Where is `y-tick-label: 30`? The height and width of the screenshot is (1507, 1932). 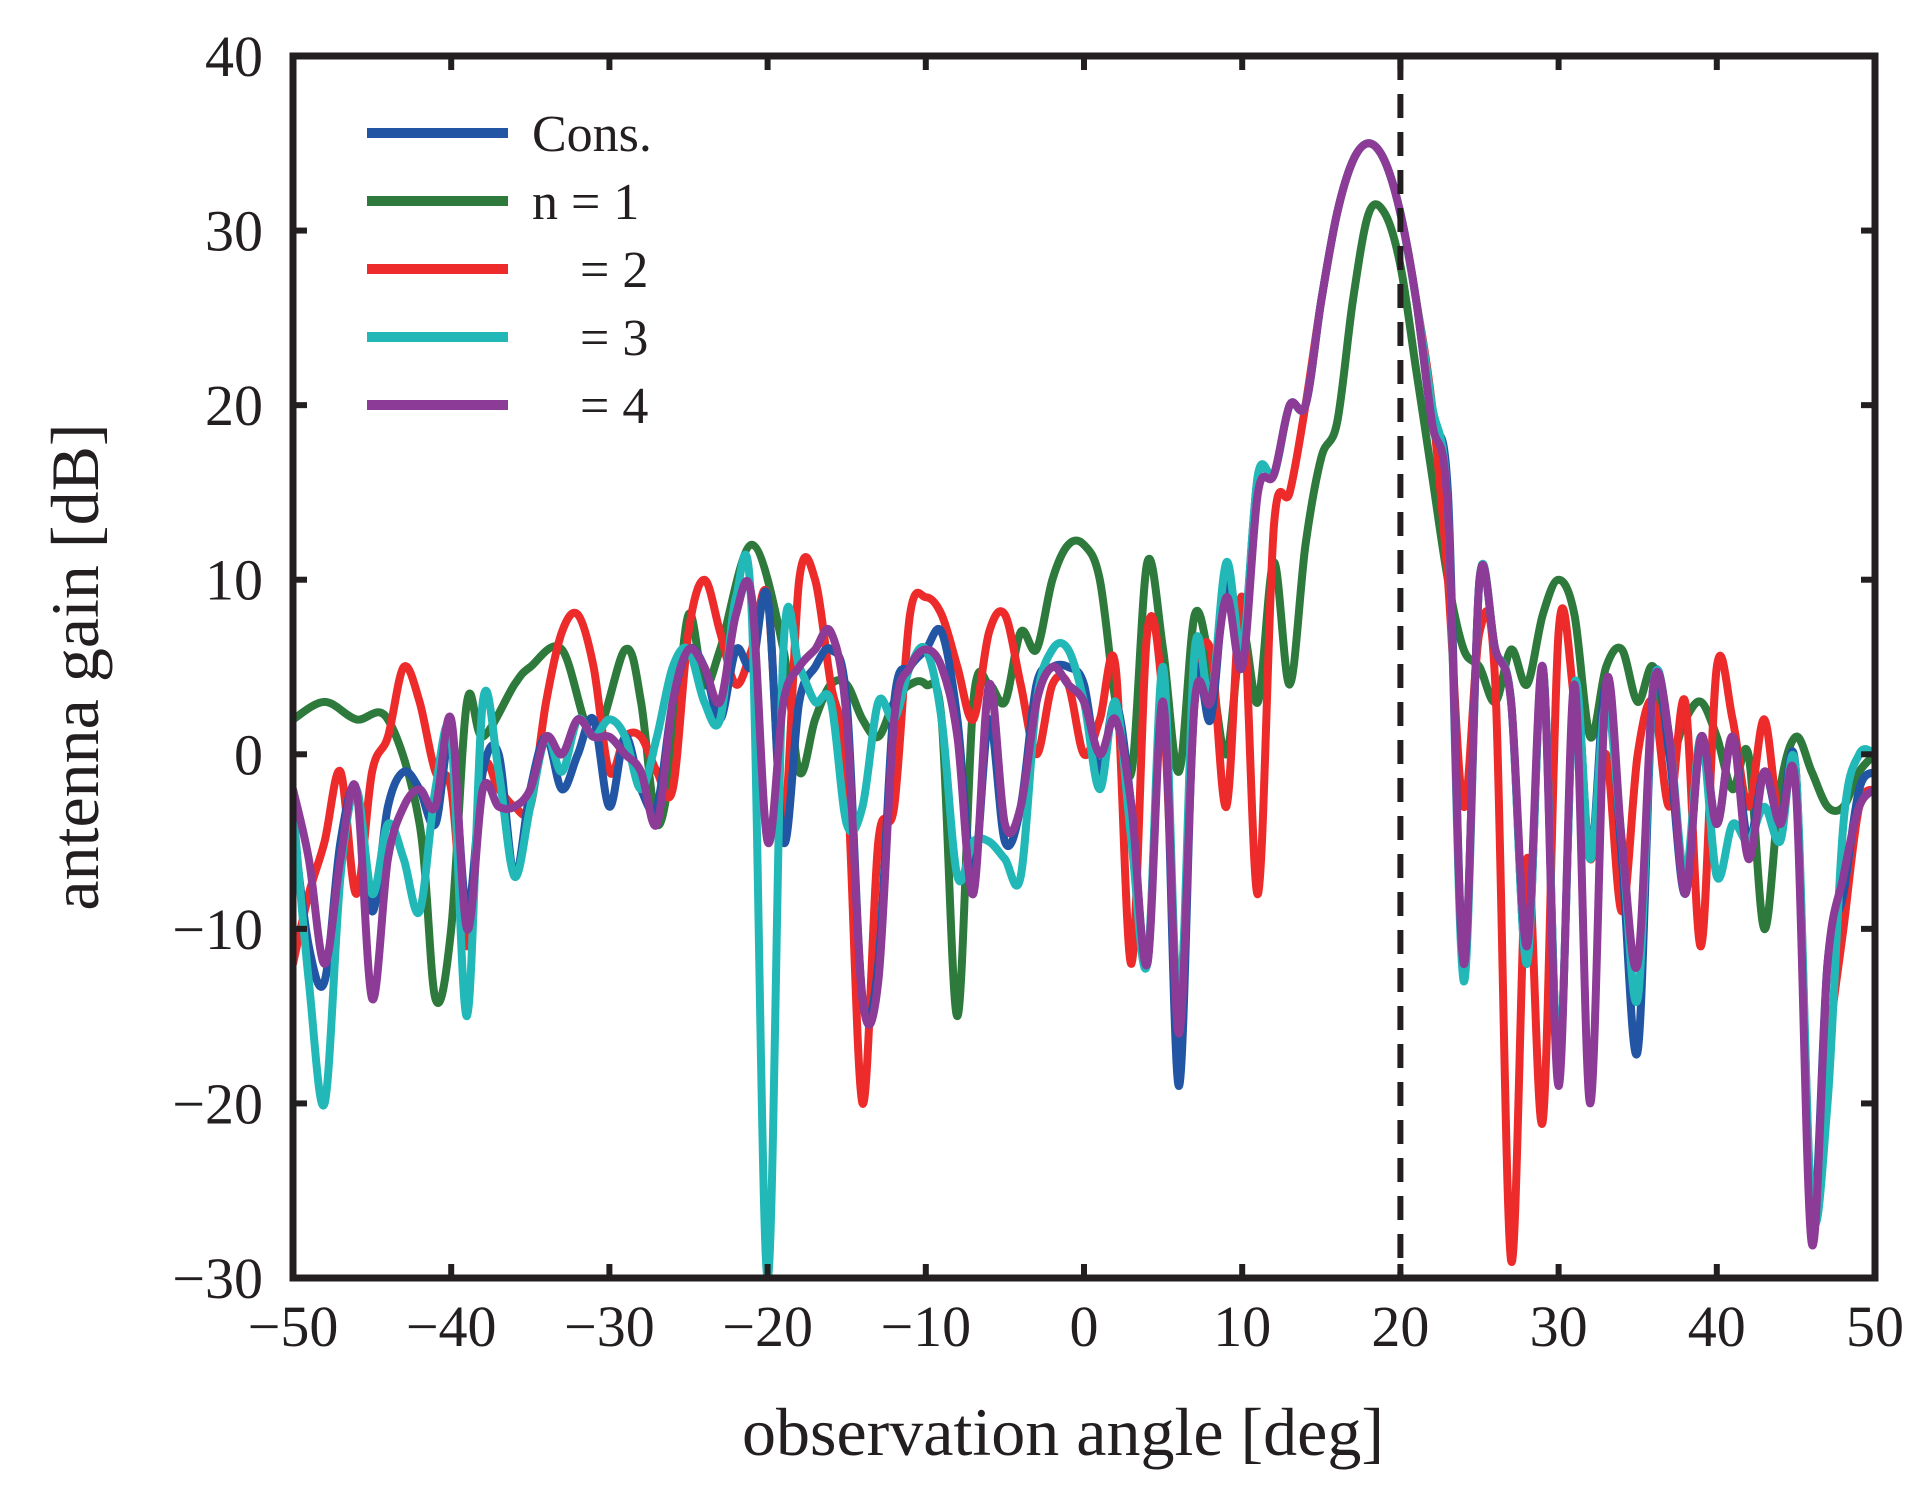
y-tick-label: 30 is located at coordinates (234, 231).